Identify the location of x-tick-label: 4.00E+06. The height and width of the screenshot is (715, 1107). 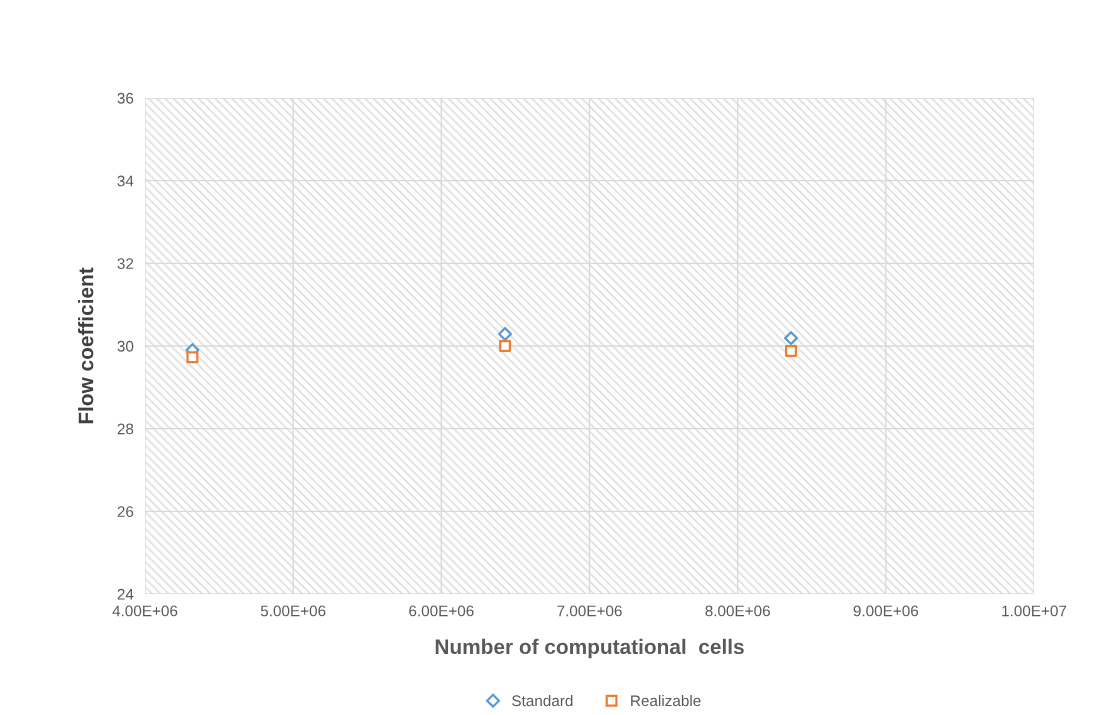
(145, 611).